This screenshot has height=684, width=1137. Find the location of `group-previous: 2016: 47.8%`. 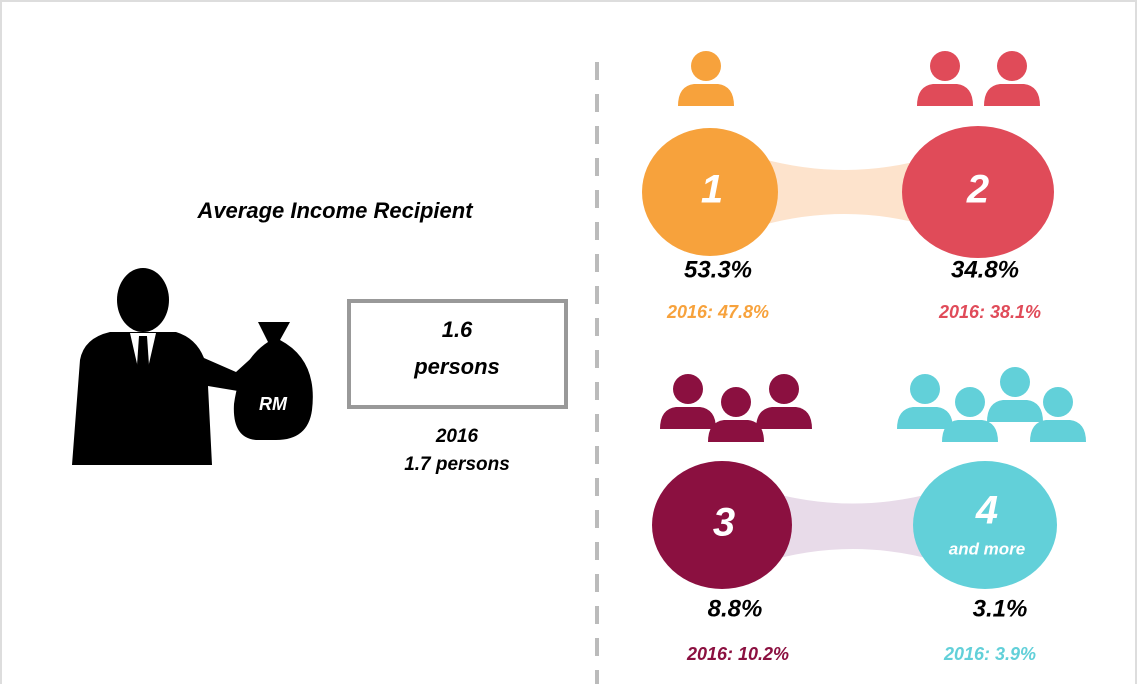

group-previous: 2016: 47.8% is located at coordinates (717, 312).